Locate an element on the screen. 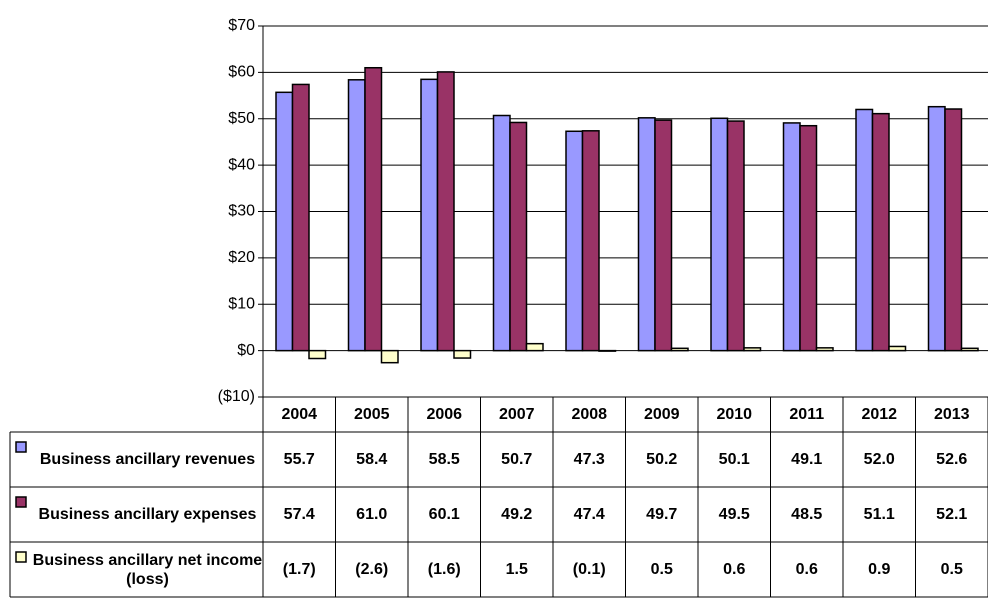  data-label: (2.6) is located at coordinates (371, 569).